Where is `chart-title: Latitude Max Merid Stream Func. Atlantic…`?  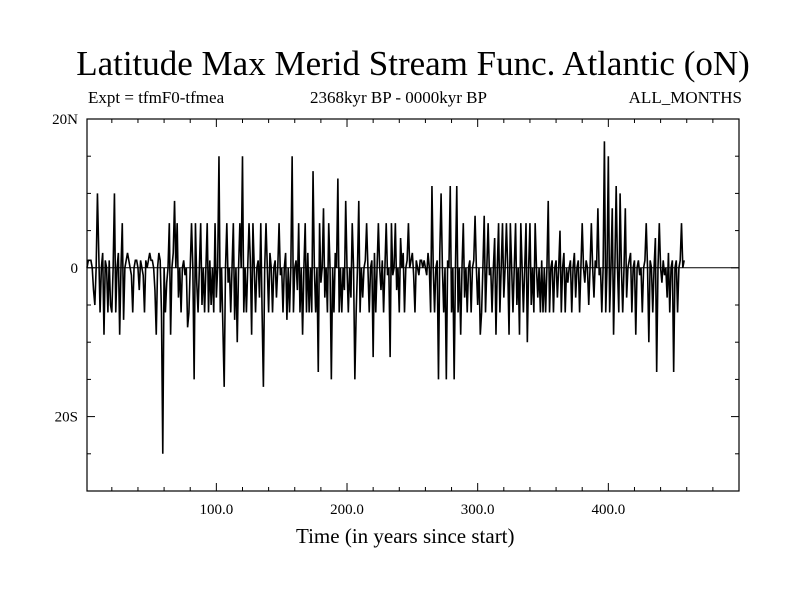 chart-title: Latitude Max Merid Stream Func. Atlantic… is located at coordinates (413, 63).